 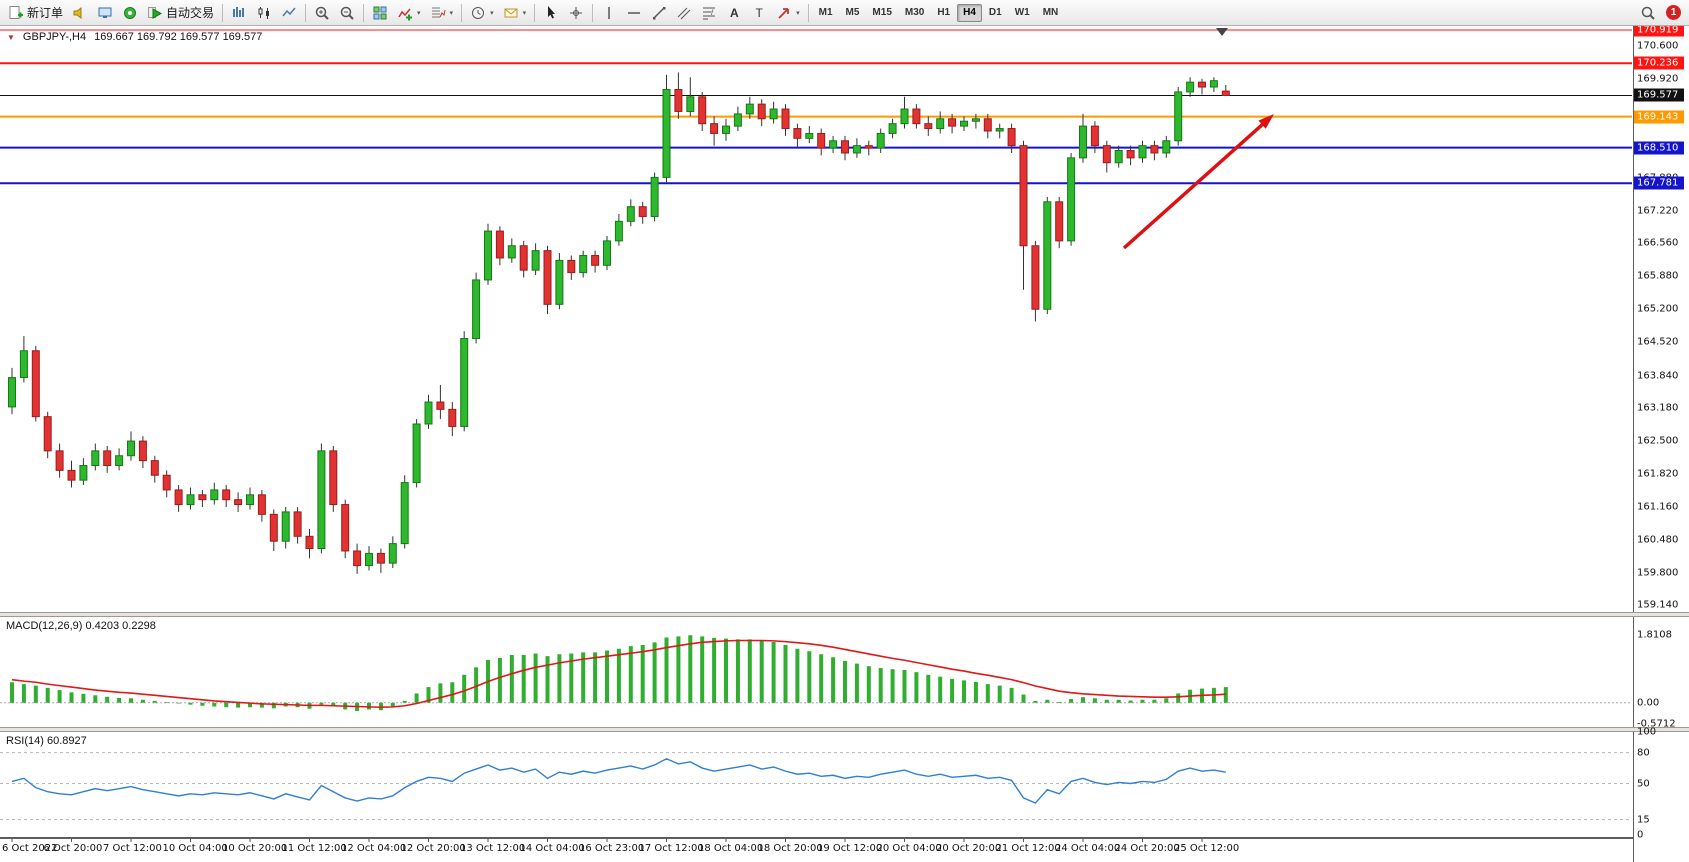 What do you see at coordinates (130, 13) in the screenshot?
I see `community-button` at bounding box center [130, 13].